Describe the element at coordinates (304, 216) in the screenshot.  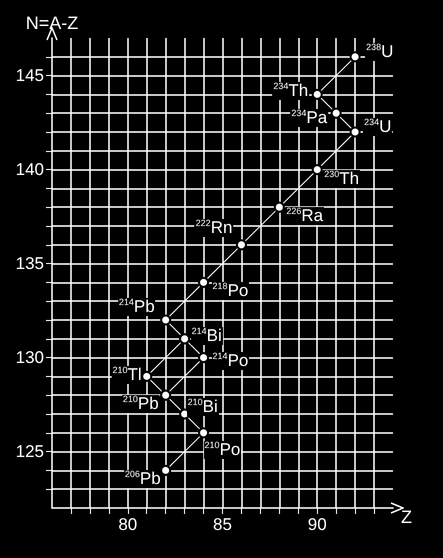
I see `annotation: $^{226}$Ra` at that location.